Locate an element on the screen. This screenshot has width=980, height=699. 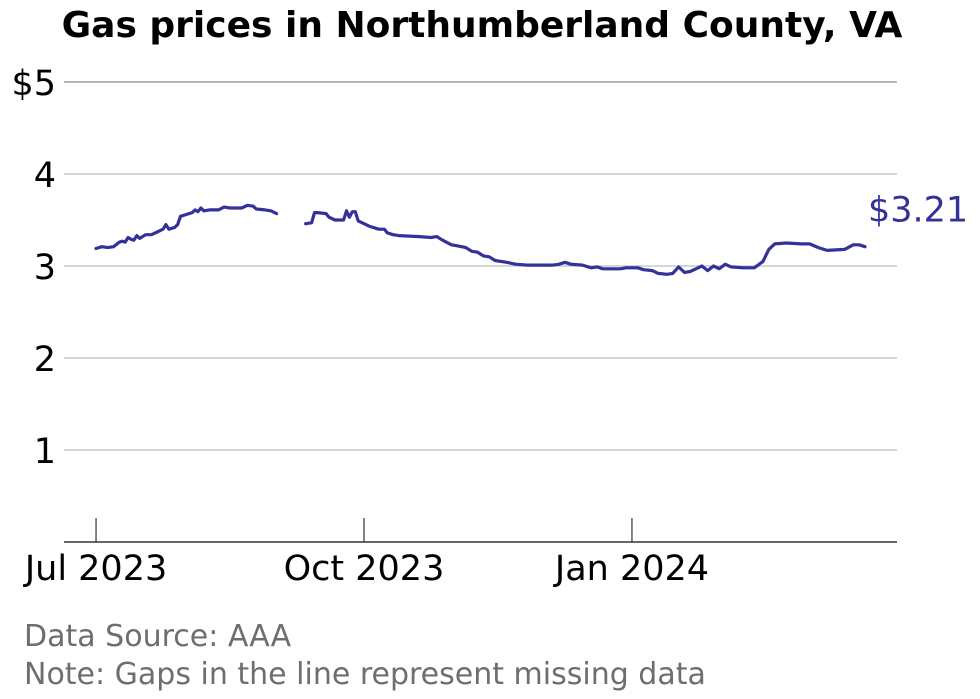
x-axis: Jul 2023 Oct 2023 Jan 2024 is located at coordinates (460, 553).